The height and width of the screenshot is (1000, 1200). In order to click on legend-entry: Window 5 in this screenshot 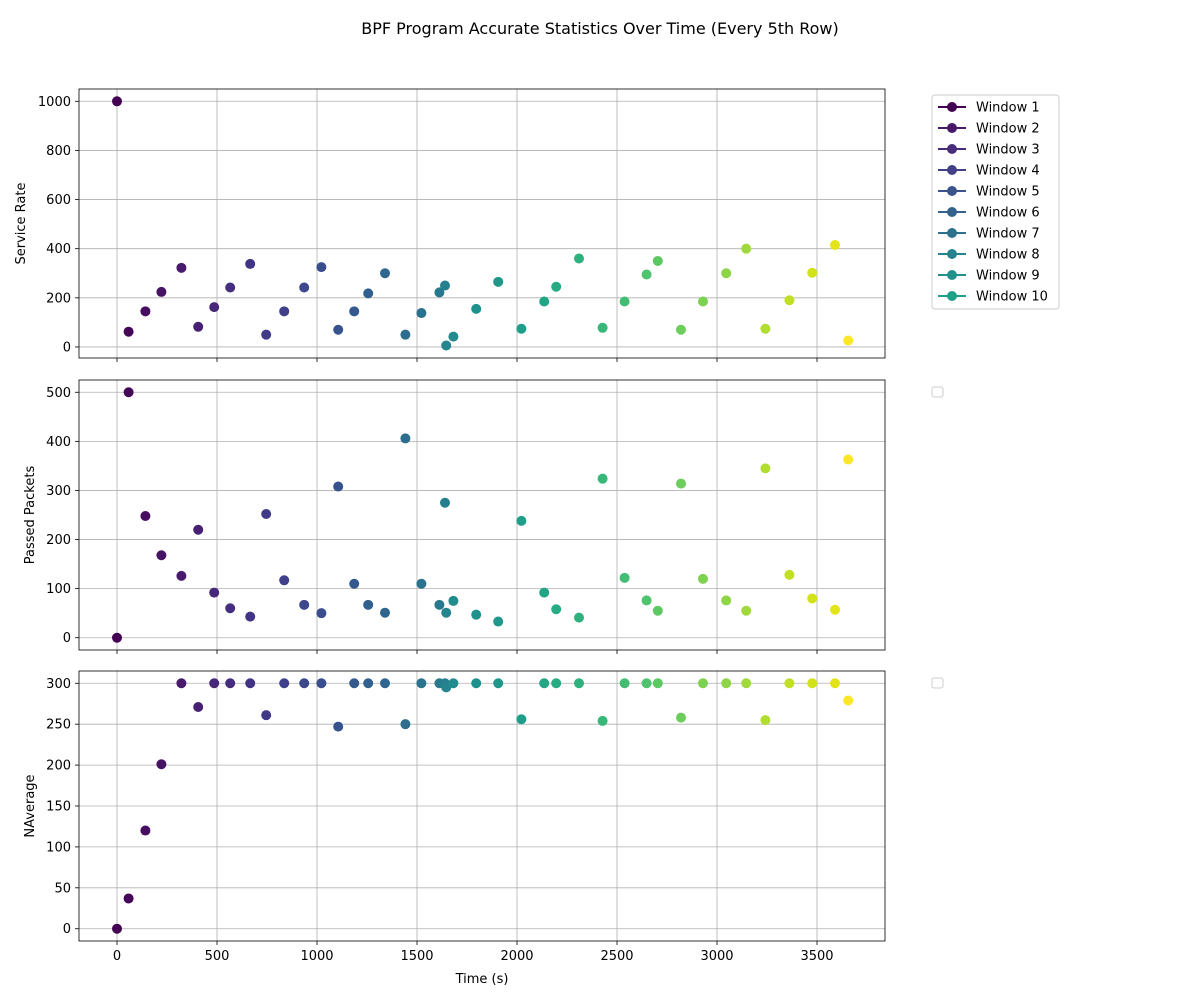, I will do `click(989, 192)`.